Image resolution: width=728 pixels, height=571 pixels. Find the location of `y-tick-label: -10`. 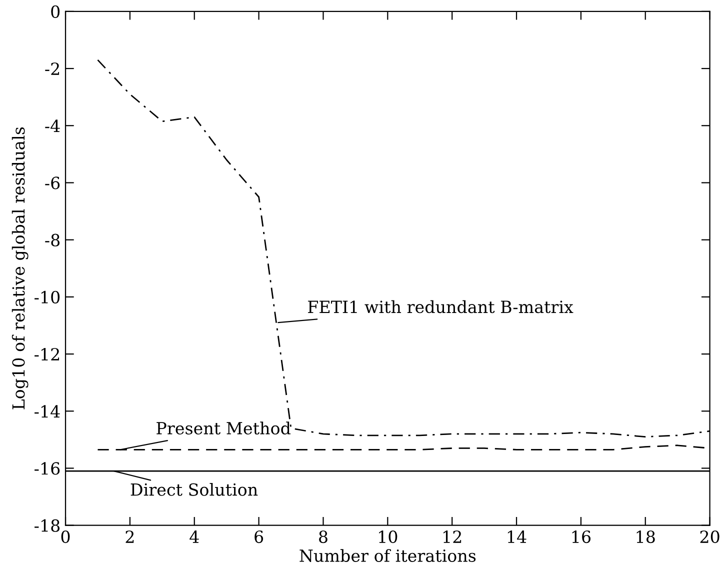

y-tick-label: -10 is located at coordinates (47, 297).